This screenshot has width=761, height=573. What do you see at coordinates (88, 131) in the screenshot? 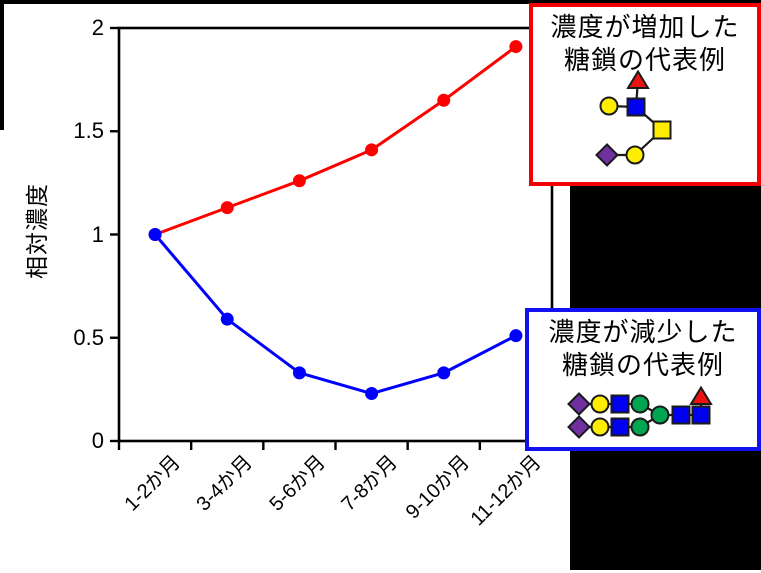
I see `y-tick-label: 1.5` at bounding box center [88, 131].